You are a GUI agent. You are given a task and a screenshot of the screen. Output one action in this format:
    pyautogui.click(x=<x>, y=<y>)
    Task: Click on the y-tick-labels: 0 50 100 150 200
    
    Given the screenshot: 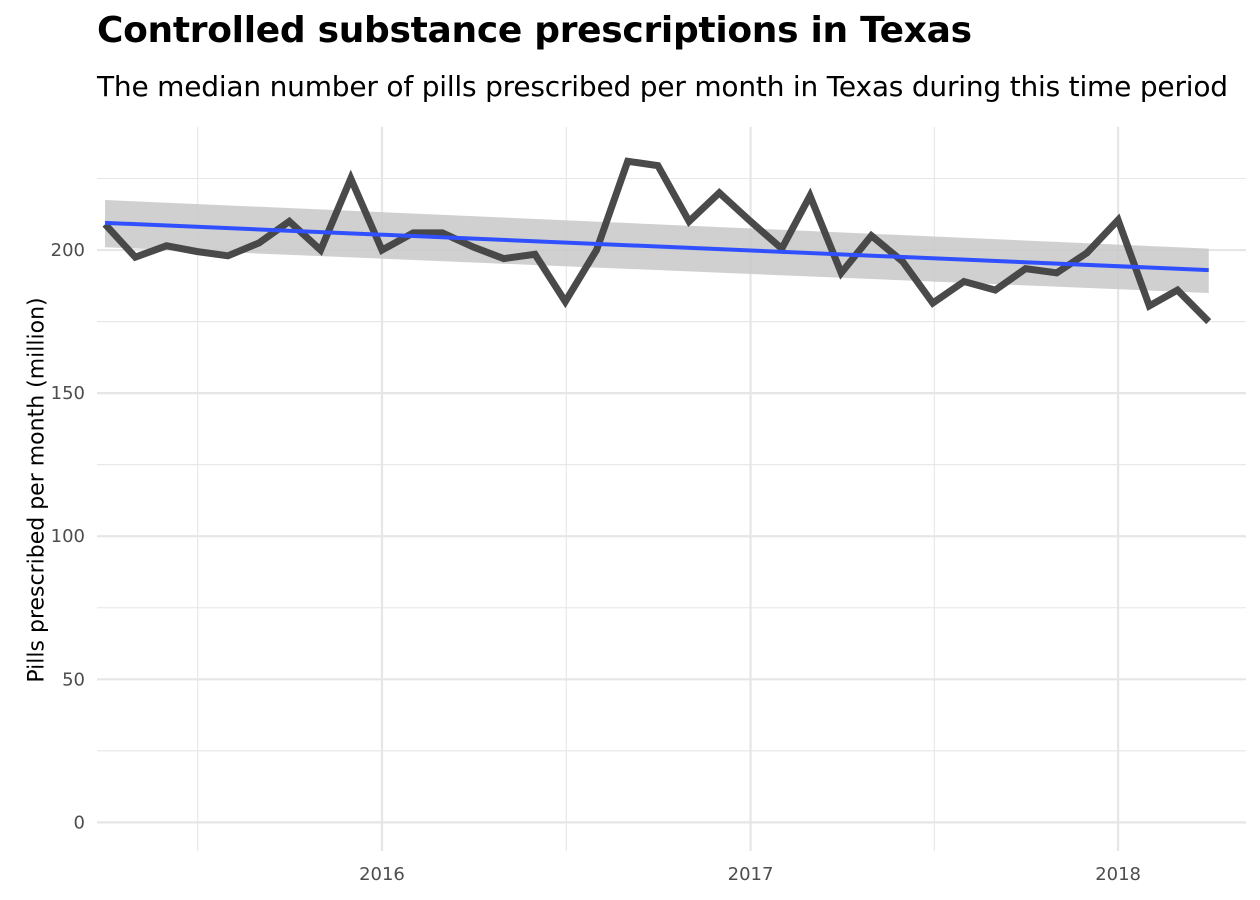 What is the action you would take?
    pyautogui.click(x=68, y=536)
    